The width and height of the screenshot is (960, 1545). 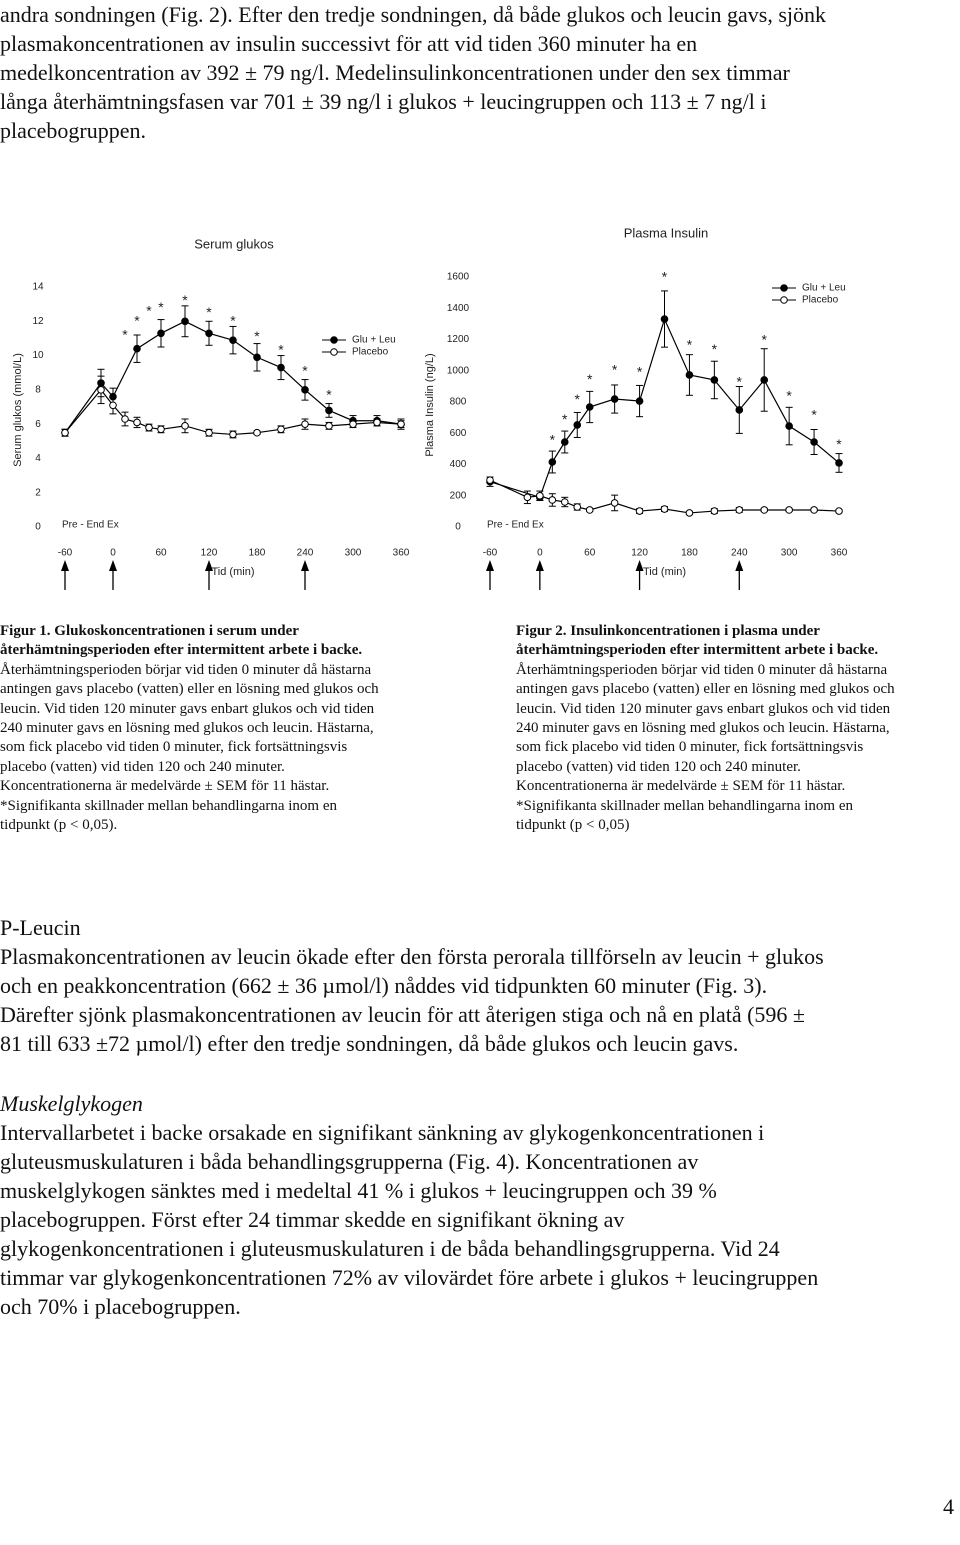 I want to click on section-heading: Muskelglykogen, so click(x=71, y=1103).